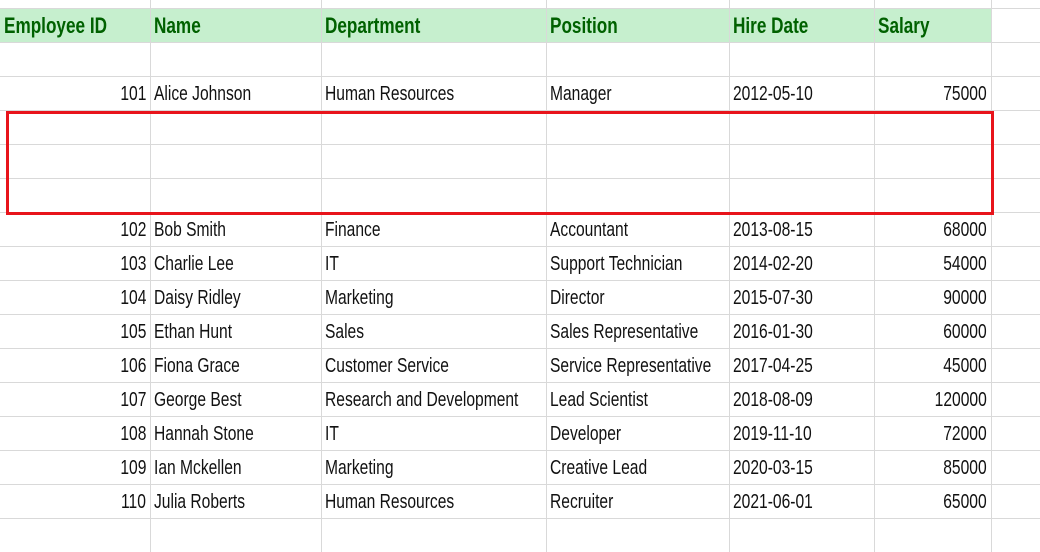 The height and width of the screenshot is (552, 1040). I want to click on cell: 102, so click(75, 230).